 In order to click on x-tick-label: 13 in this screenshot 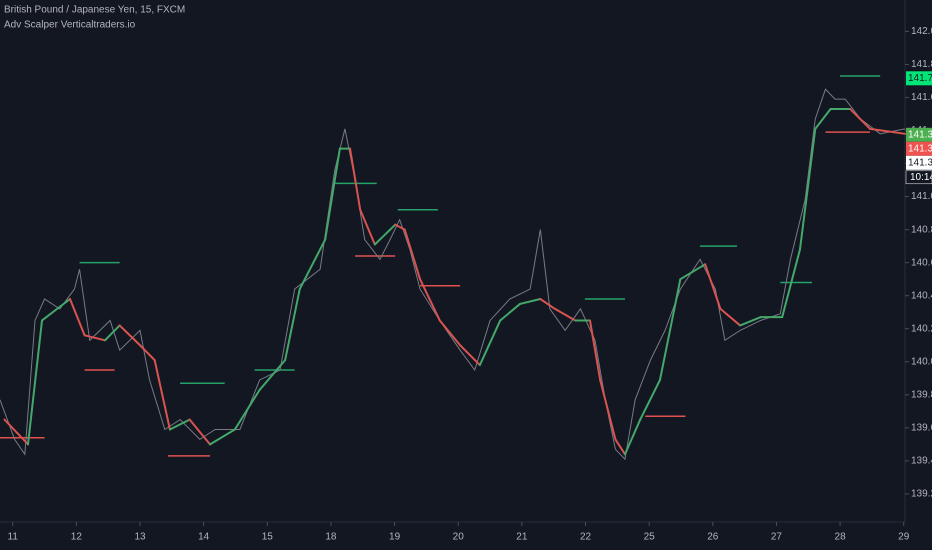, I will do `click(140, 537)`.